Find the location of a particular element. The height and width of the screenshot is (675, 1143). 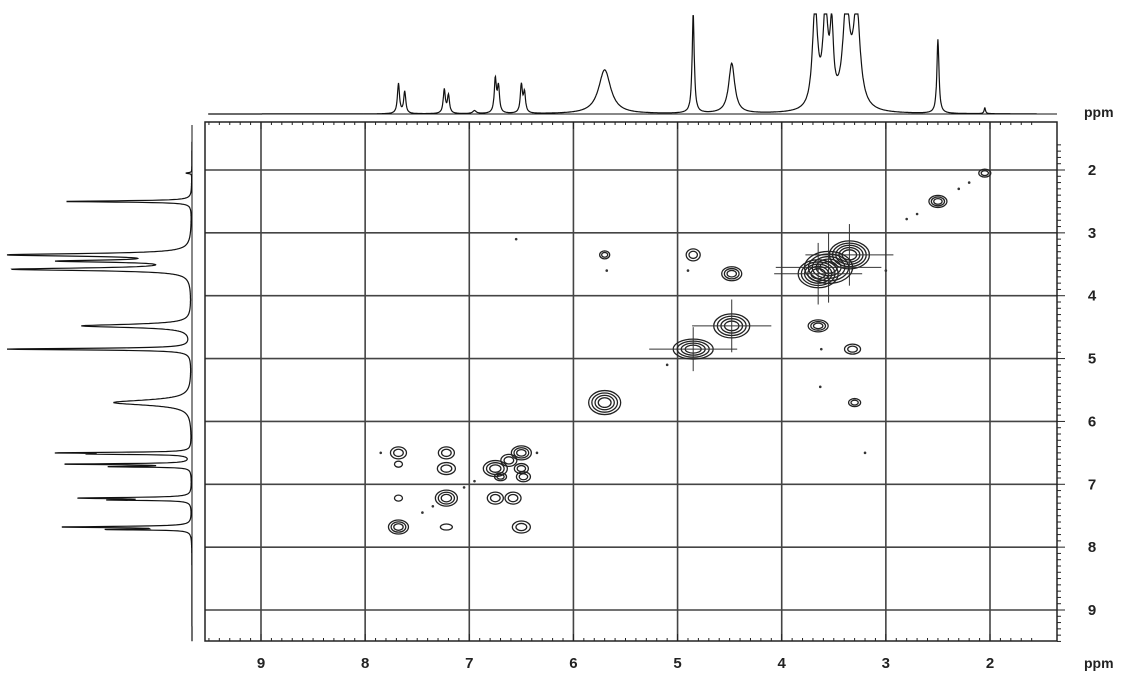

cross-peak-6.62-6.62-ring is located at coordinates (509, 460).